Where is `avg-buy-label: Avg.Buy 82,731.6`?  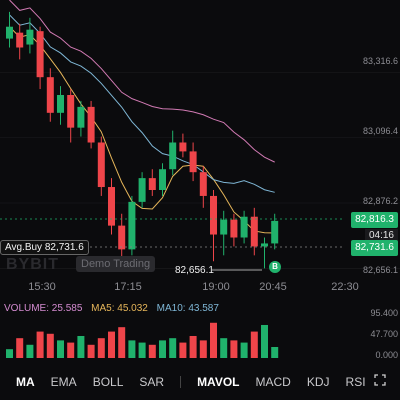
avg-buy-label: Avg.Buy 82,731.6 is located at coordinates (44, 247).